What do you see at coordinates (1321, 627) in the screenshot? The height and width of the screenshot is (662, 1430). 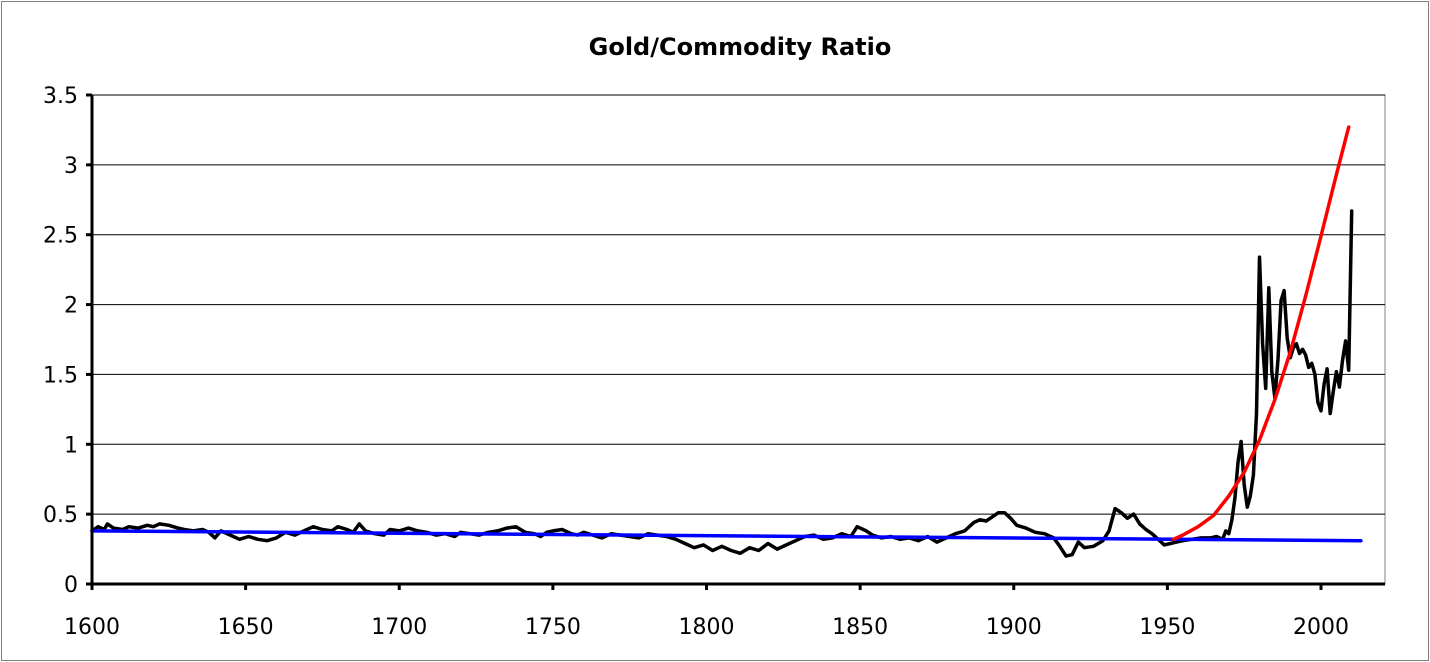 I see `x-tick-label: 2000` at bounding box center [1321, 627].